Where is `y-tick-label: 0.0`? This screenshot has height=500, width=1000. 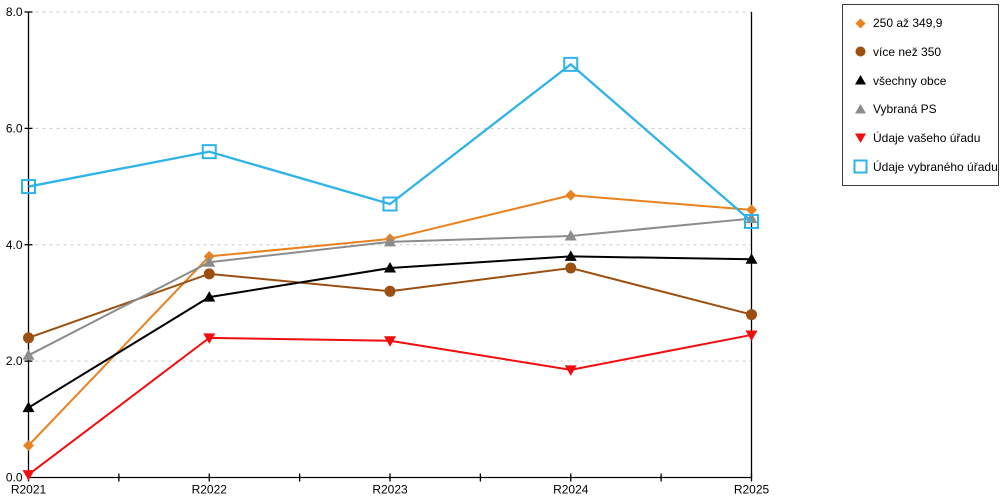
y-tick-label: 0.0 is located at coordinates (14, 478).